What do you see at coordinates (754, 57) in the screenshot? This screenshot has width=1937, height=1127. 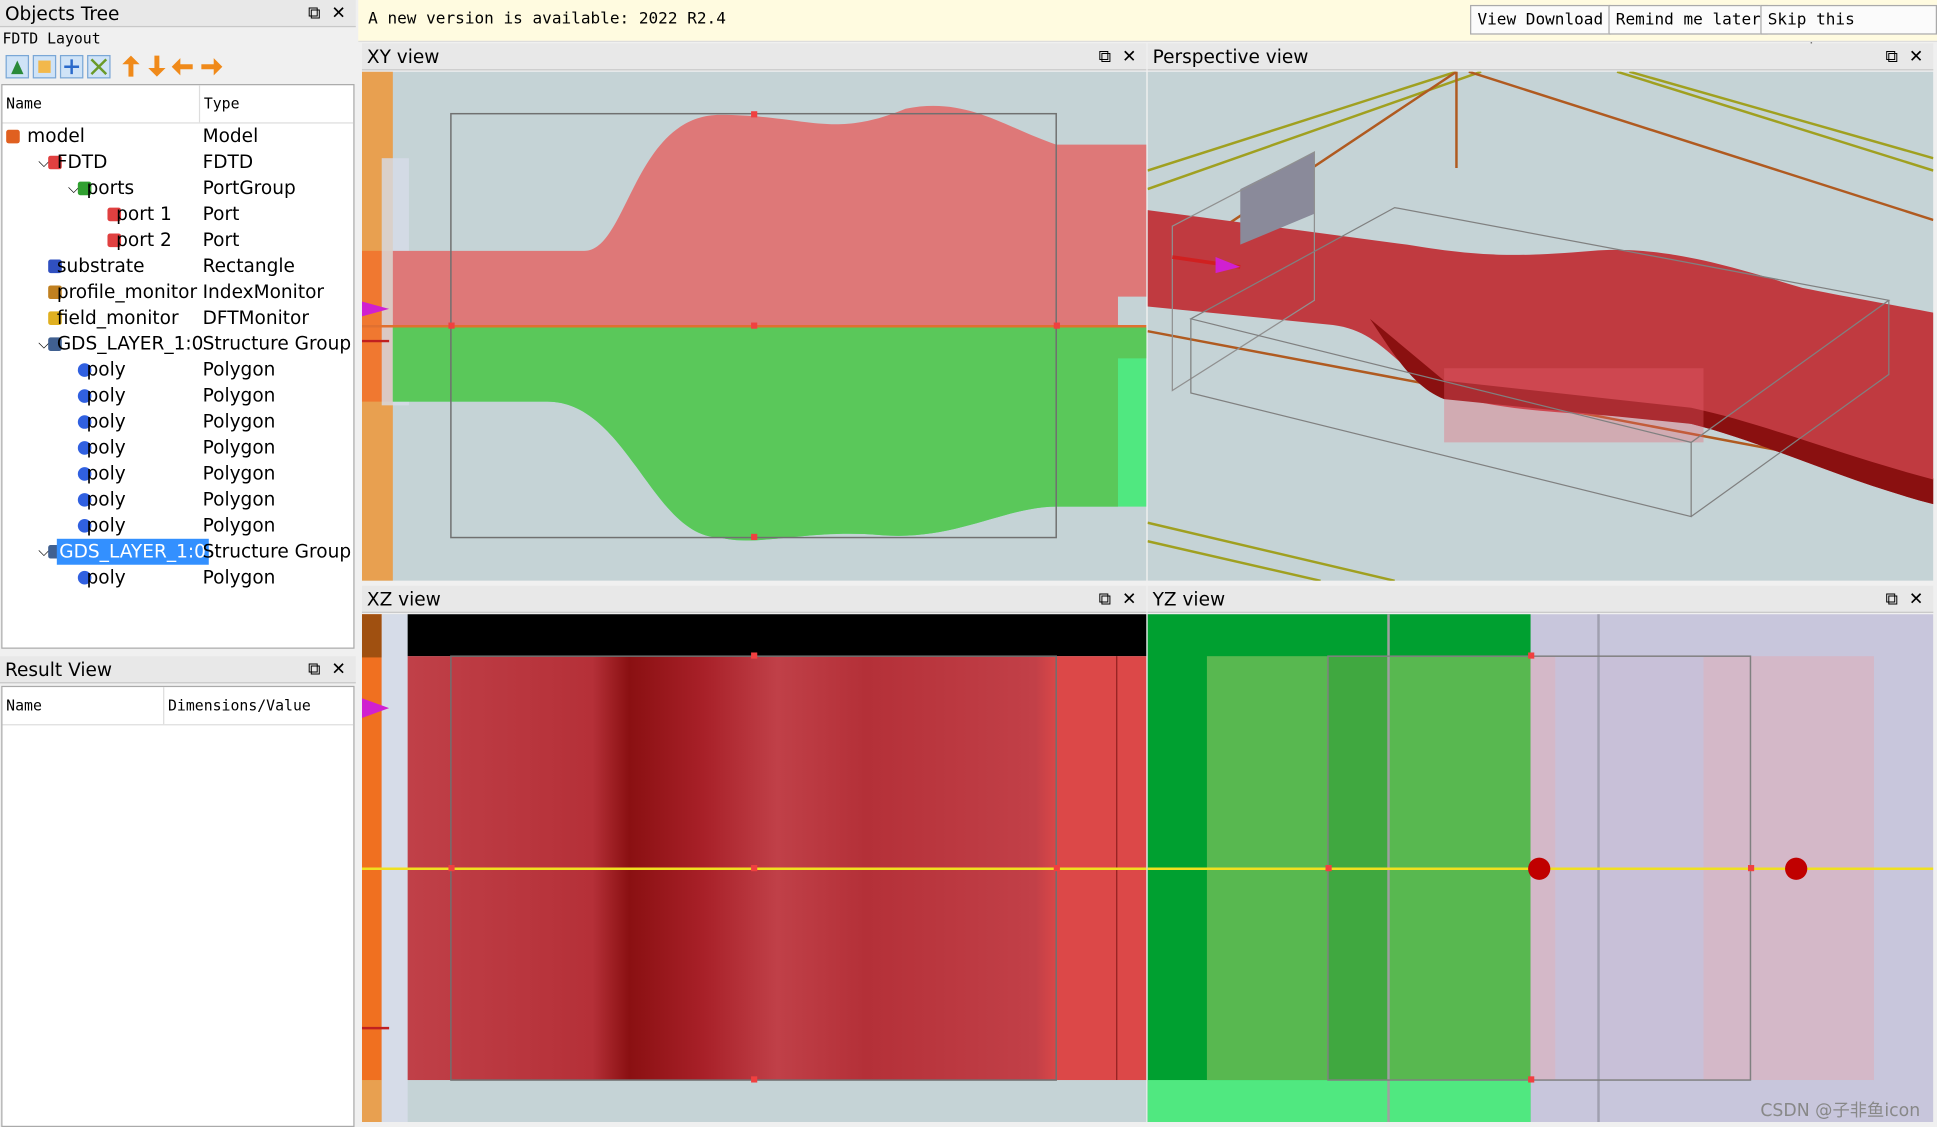 I see `view-header: XY view ⧉ ✕` at bounding box center [754, 57].